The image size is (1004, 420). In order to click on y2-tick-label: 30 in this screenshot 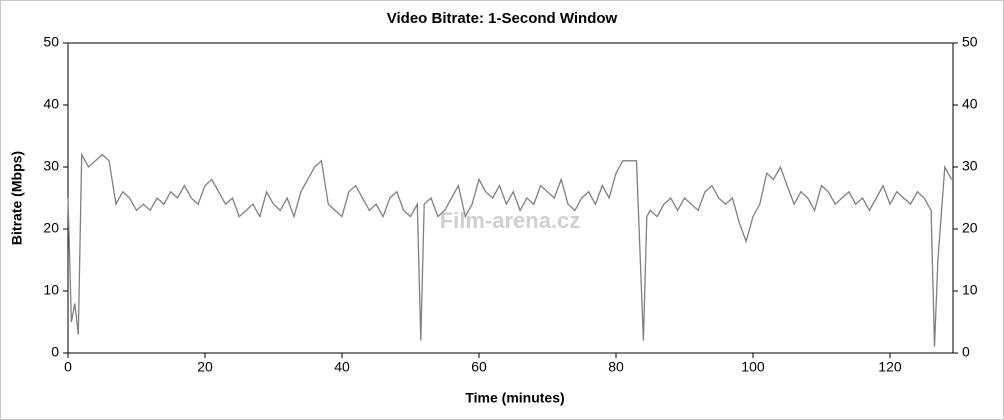, I will do `click(970, 166)`.